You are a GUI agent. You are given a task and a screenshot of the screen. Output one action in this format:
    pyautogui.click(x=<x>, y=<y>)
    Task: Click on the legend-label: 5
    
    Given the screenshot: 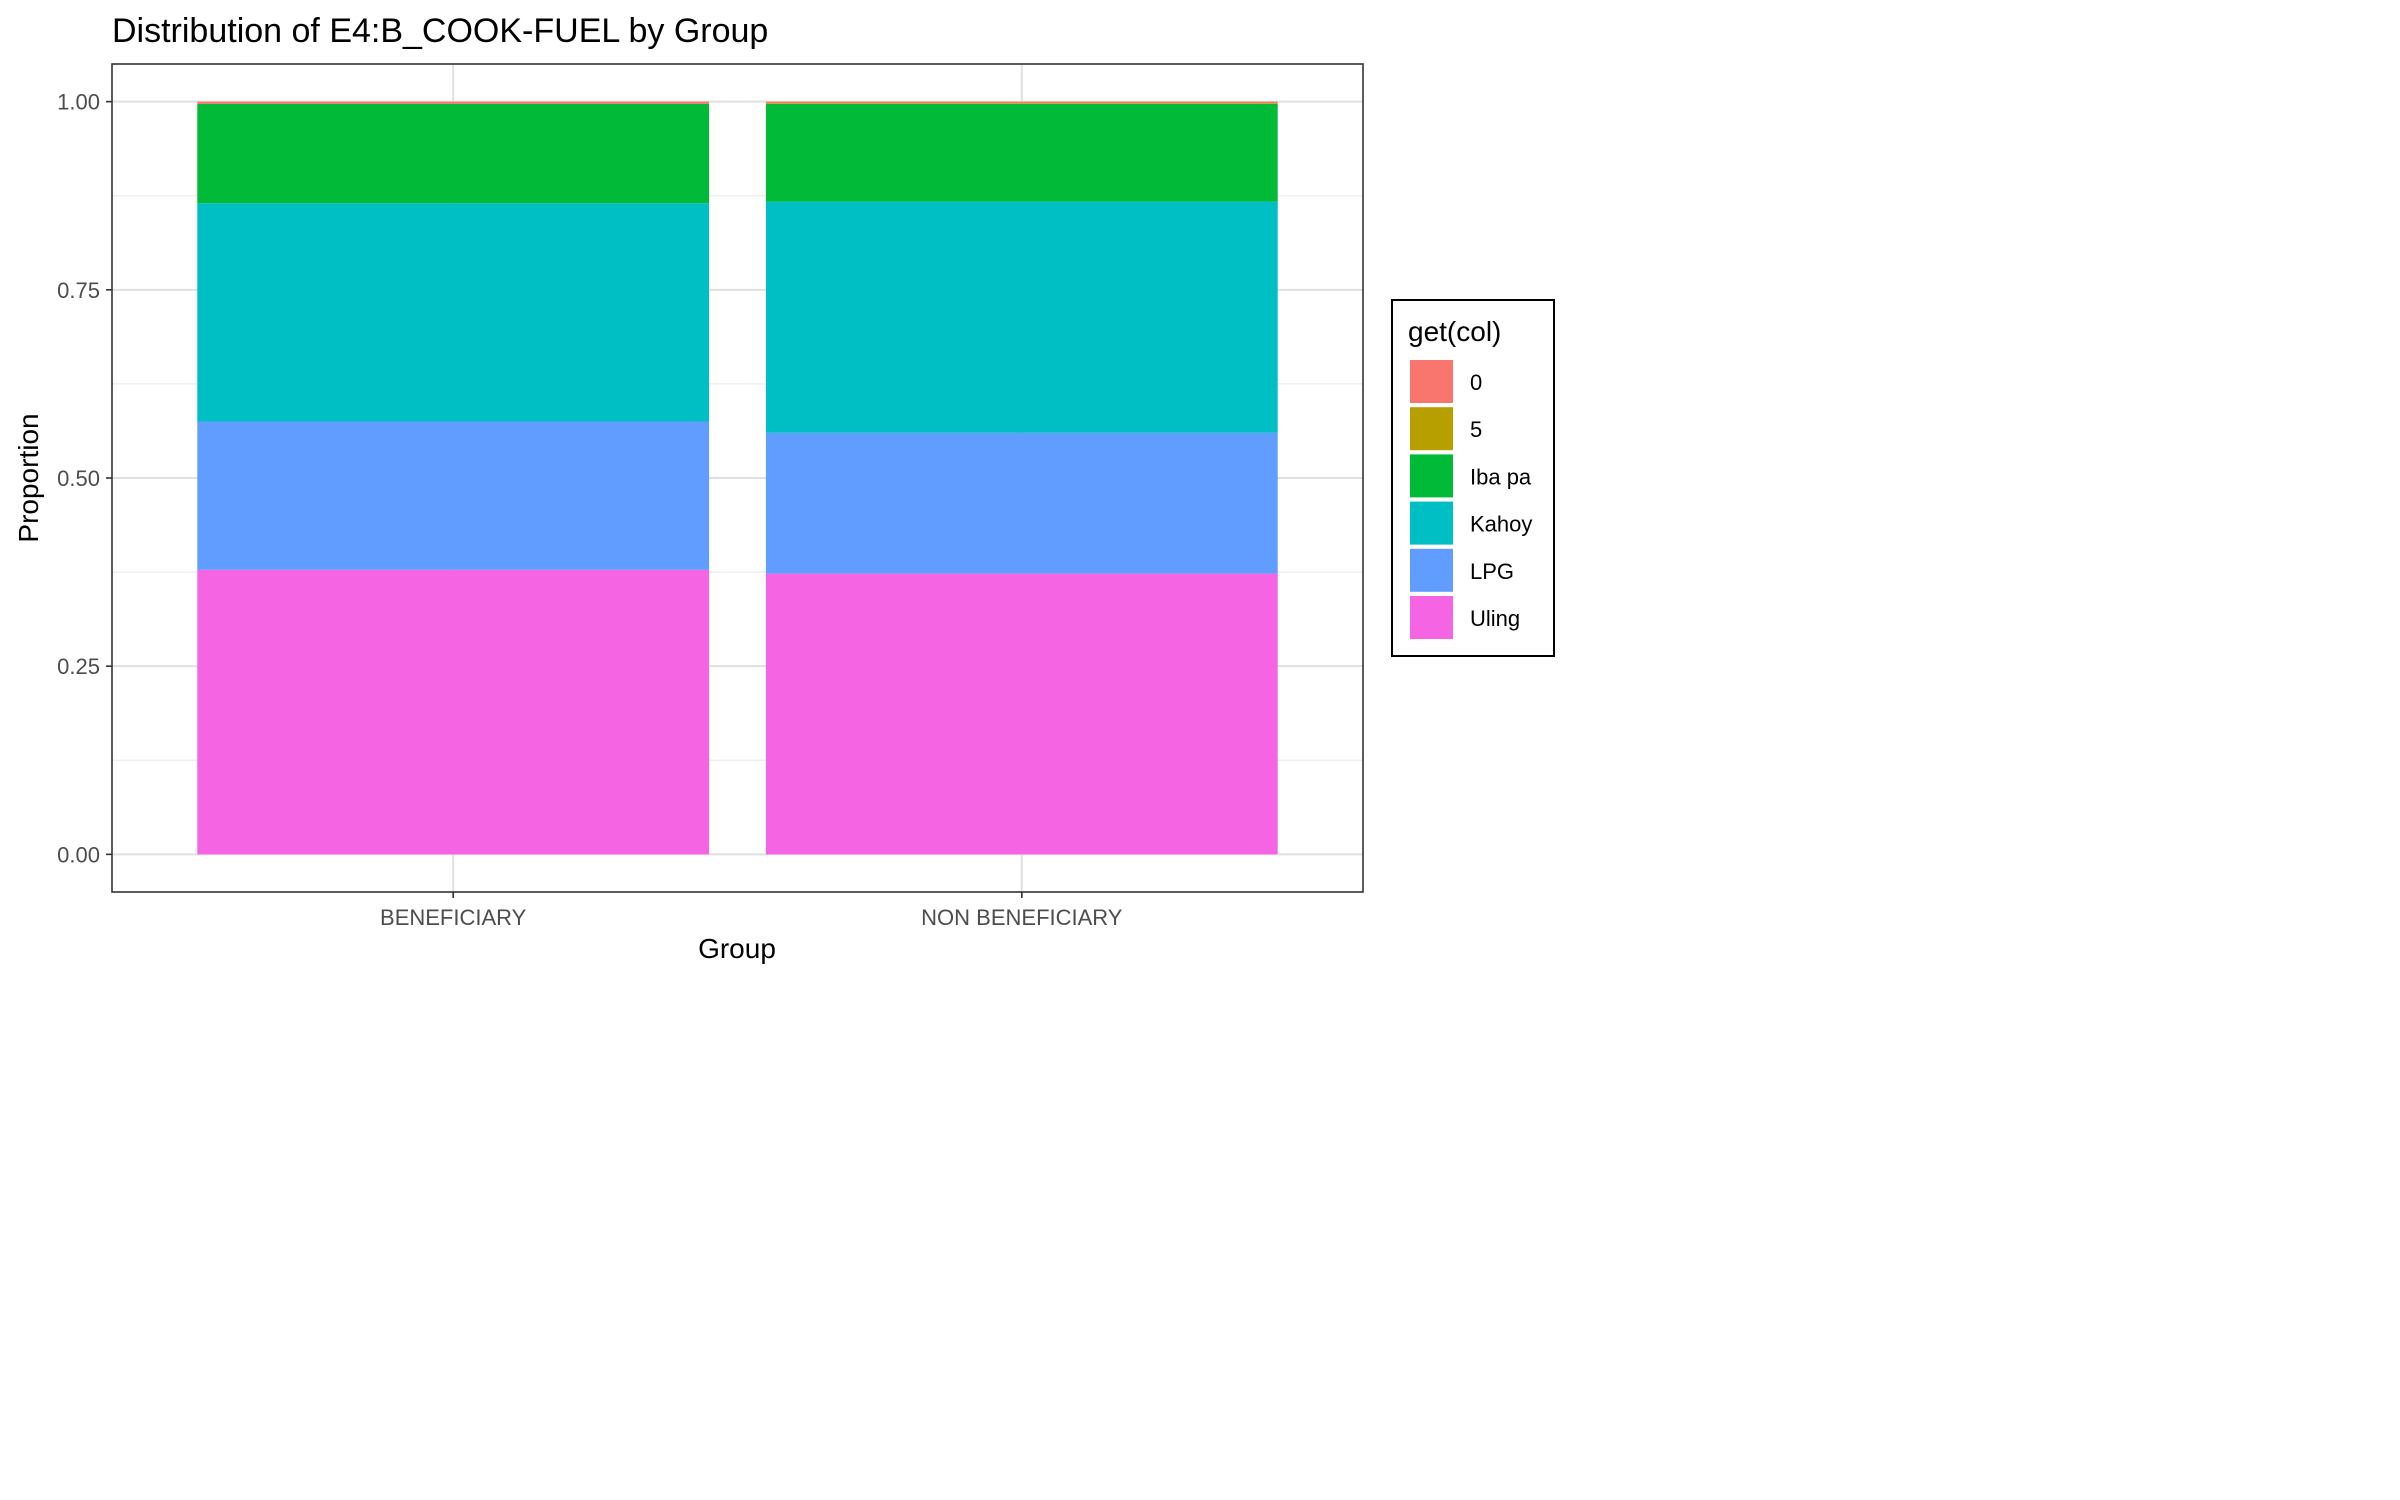 What is the action you would take?
    pyautogui.click(x=1476, y=429)
    